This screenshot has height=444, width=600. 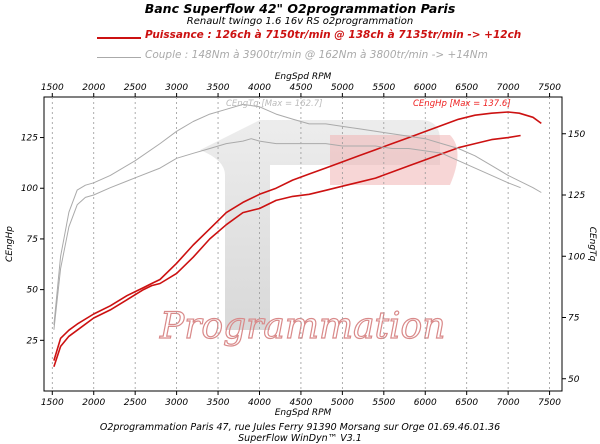 I want to click on footer-software: SuperFlow WinDyn™ V3.1, so click(x=300, y=438).